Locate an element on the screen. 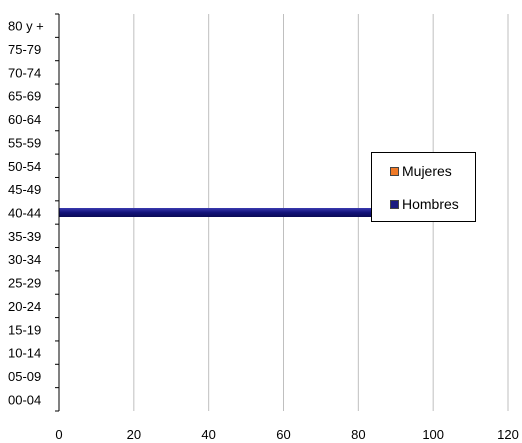 This screenshot has height=443, width=522. legend-item-mujeres: Mujeres is located at coordinates (421, 171).